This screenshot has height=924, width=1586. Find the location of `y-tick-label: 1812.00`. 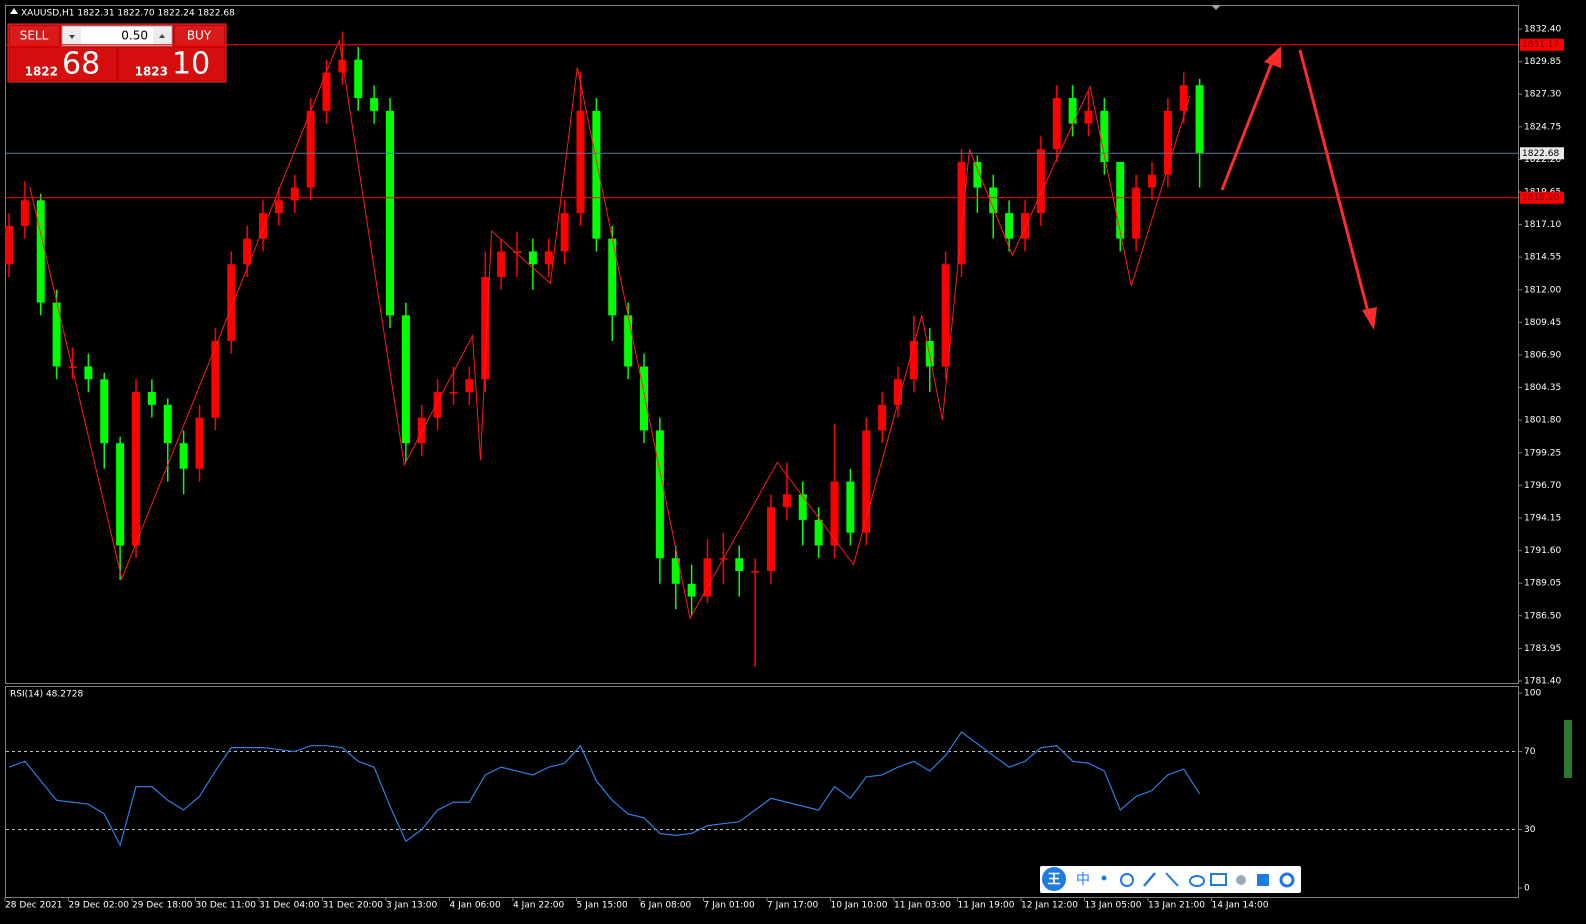

y-tick-label: 1812.00 is located at coordinates (1542, 290).